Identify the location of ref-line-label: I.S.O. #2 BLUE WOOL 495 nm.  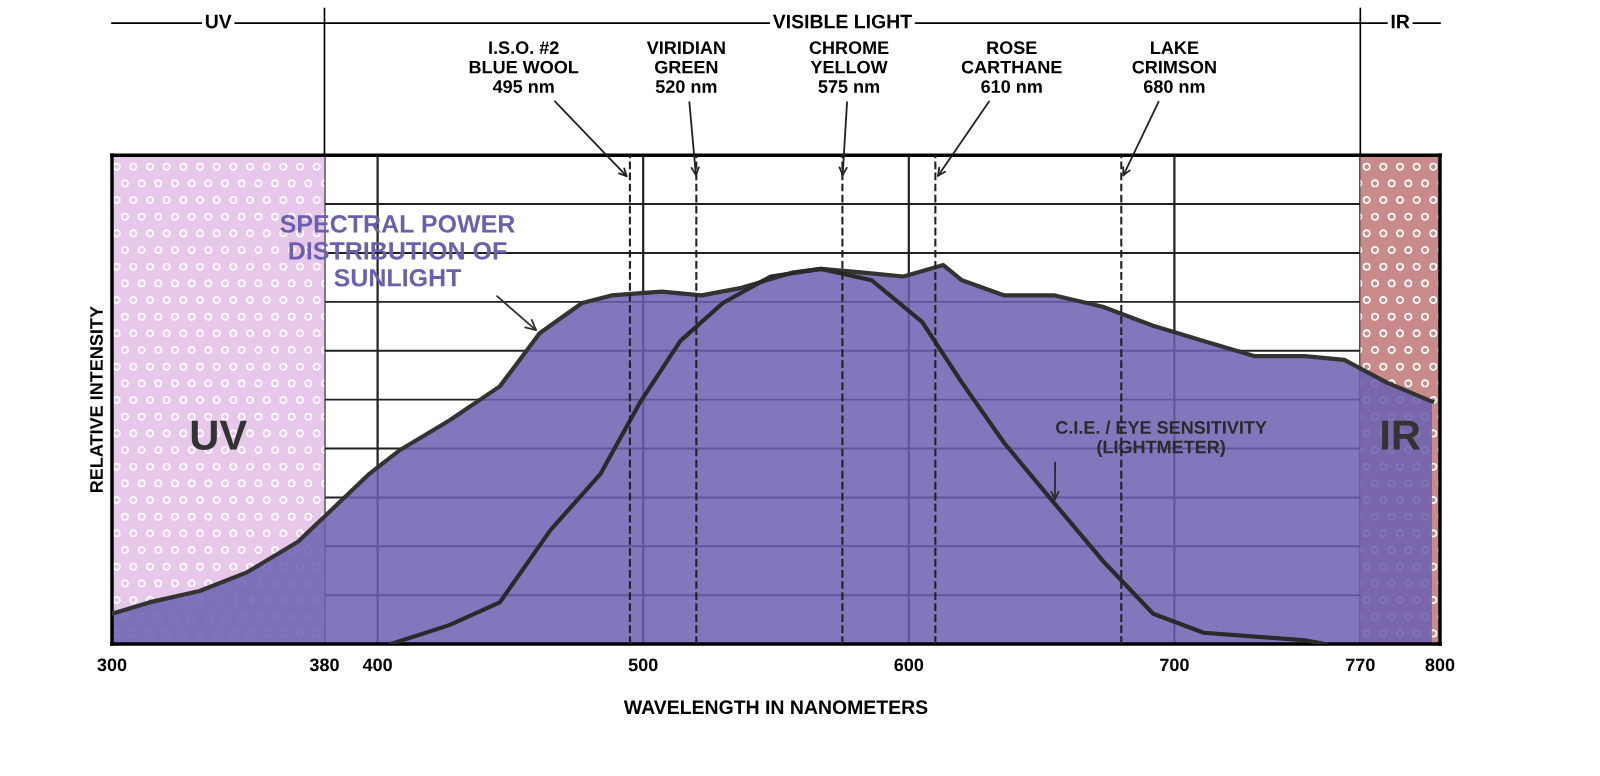
(524, 67).